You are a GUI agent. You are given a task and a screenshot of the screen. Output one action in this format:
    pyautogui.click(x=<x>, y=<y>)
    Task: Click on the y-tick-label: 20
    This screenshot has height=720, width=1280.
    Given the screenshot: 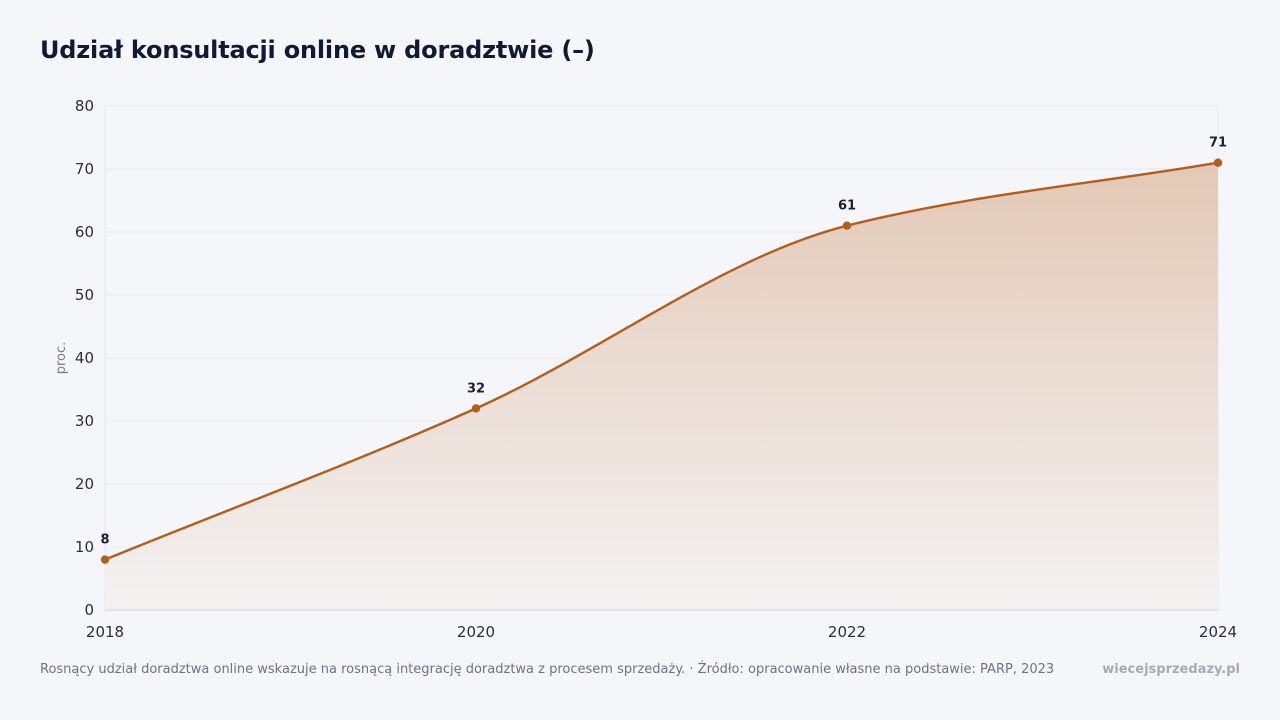 What is the action you would take?
    pyautogui.click(x=84, y=484)
    